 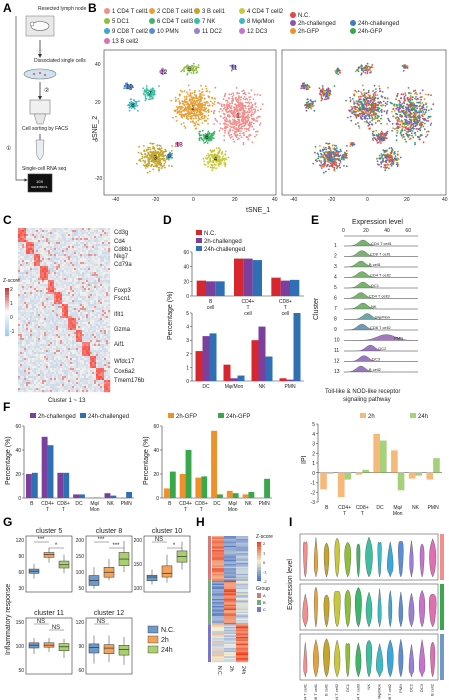 What do you see at coordinates (175, 22) in the screenshot?
I see `cluster-legend-label: 6 CD4 T cell3` at bounding box center [175, 22].